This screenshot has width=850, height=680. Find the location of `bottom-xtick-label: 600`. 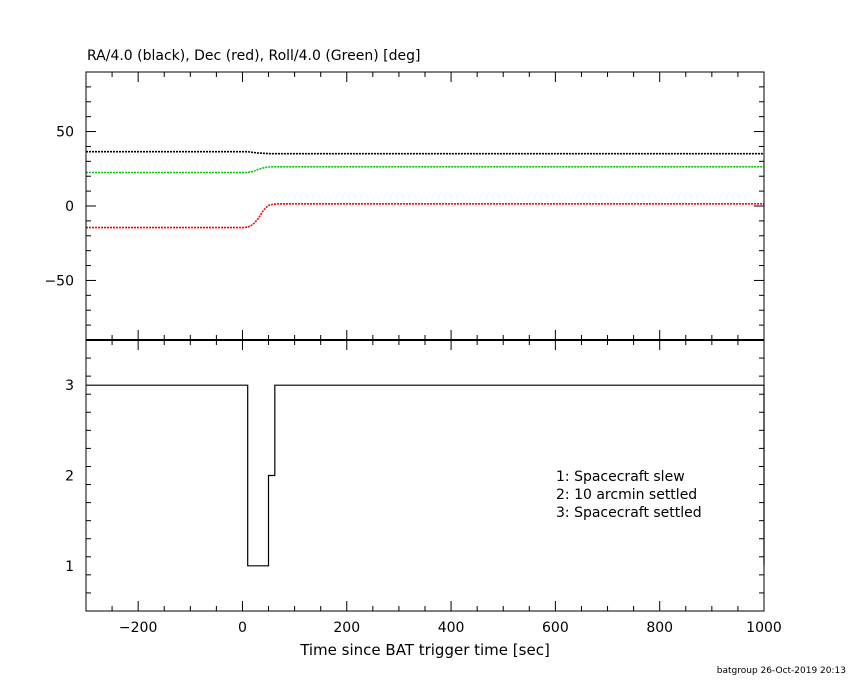

bottom-xtick-label: 600 is located at coordinates (555, 628).